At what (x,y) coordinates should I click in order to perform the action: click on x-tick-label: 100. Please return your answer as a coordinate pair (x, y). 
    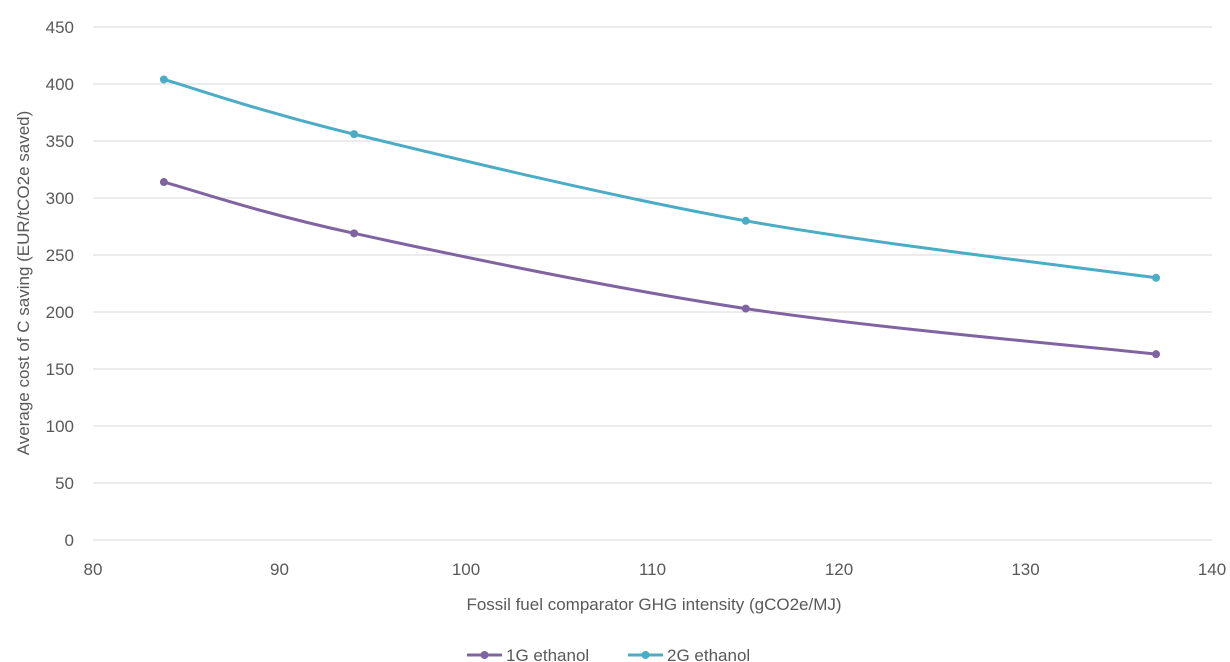
    Looking at the image, I should click on (466, 569).